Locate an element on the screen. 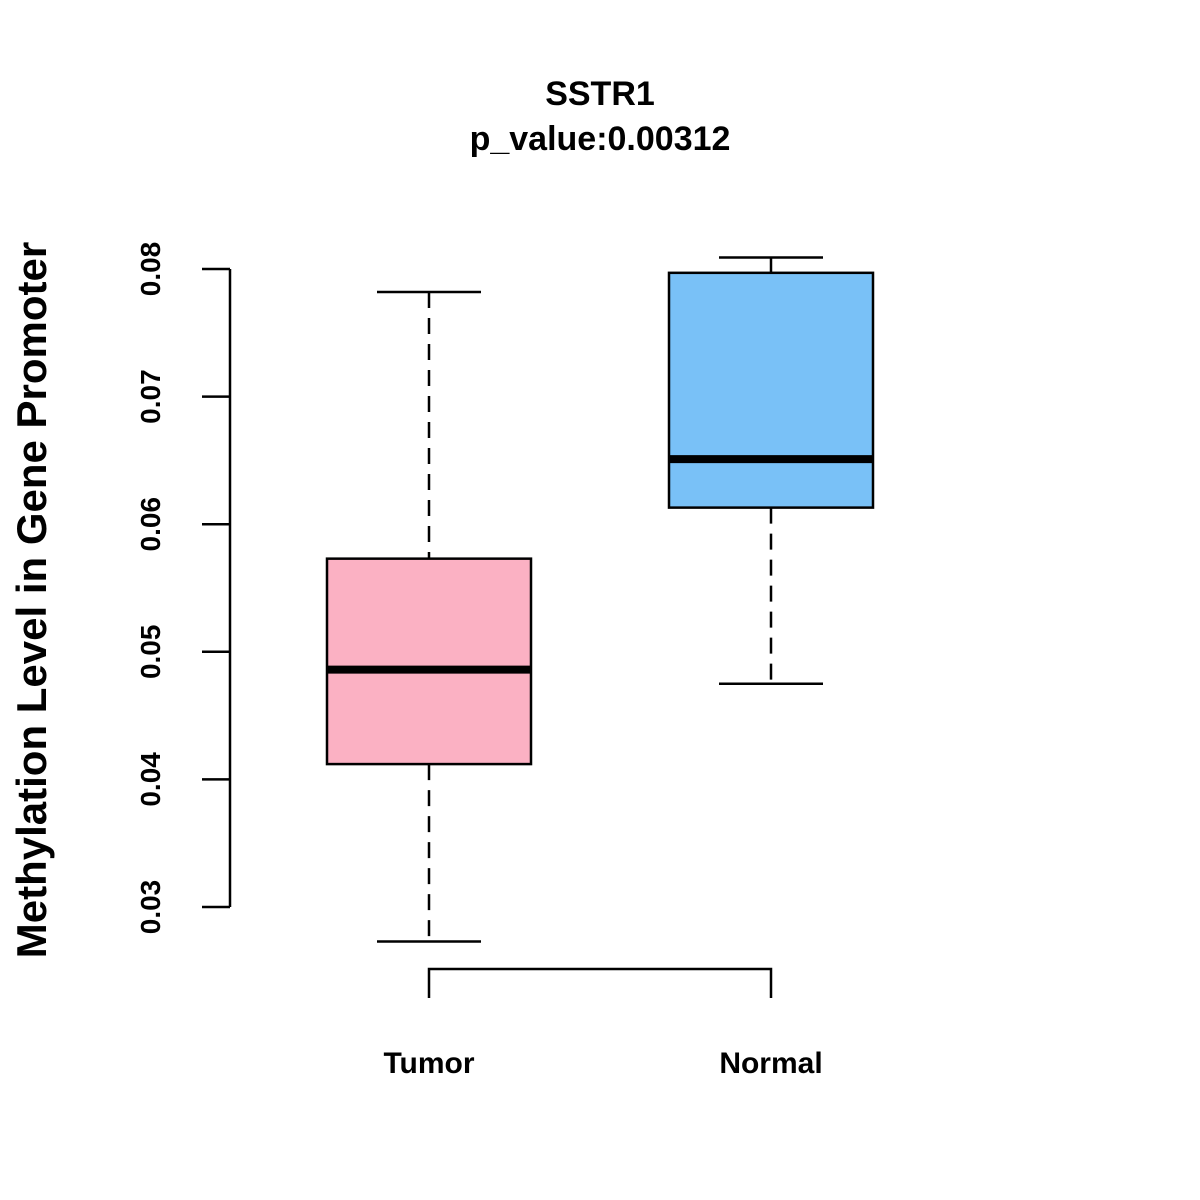 Image resolution: width=1200 pixels, height=1200 pixels. y-tick-label: 0.04 is located at coordinates (150, 779).